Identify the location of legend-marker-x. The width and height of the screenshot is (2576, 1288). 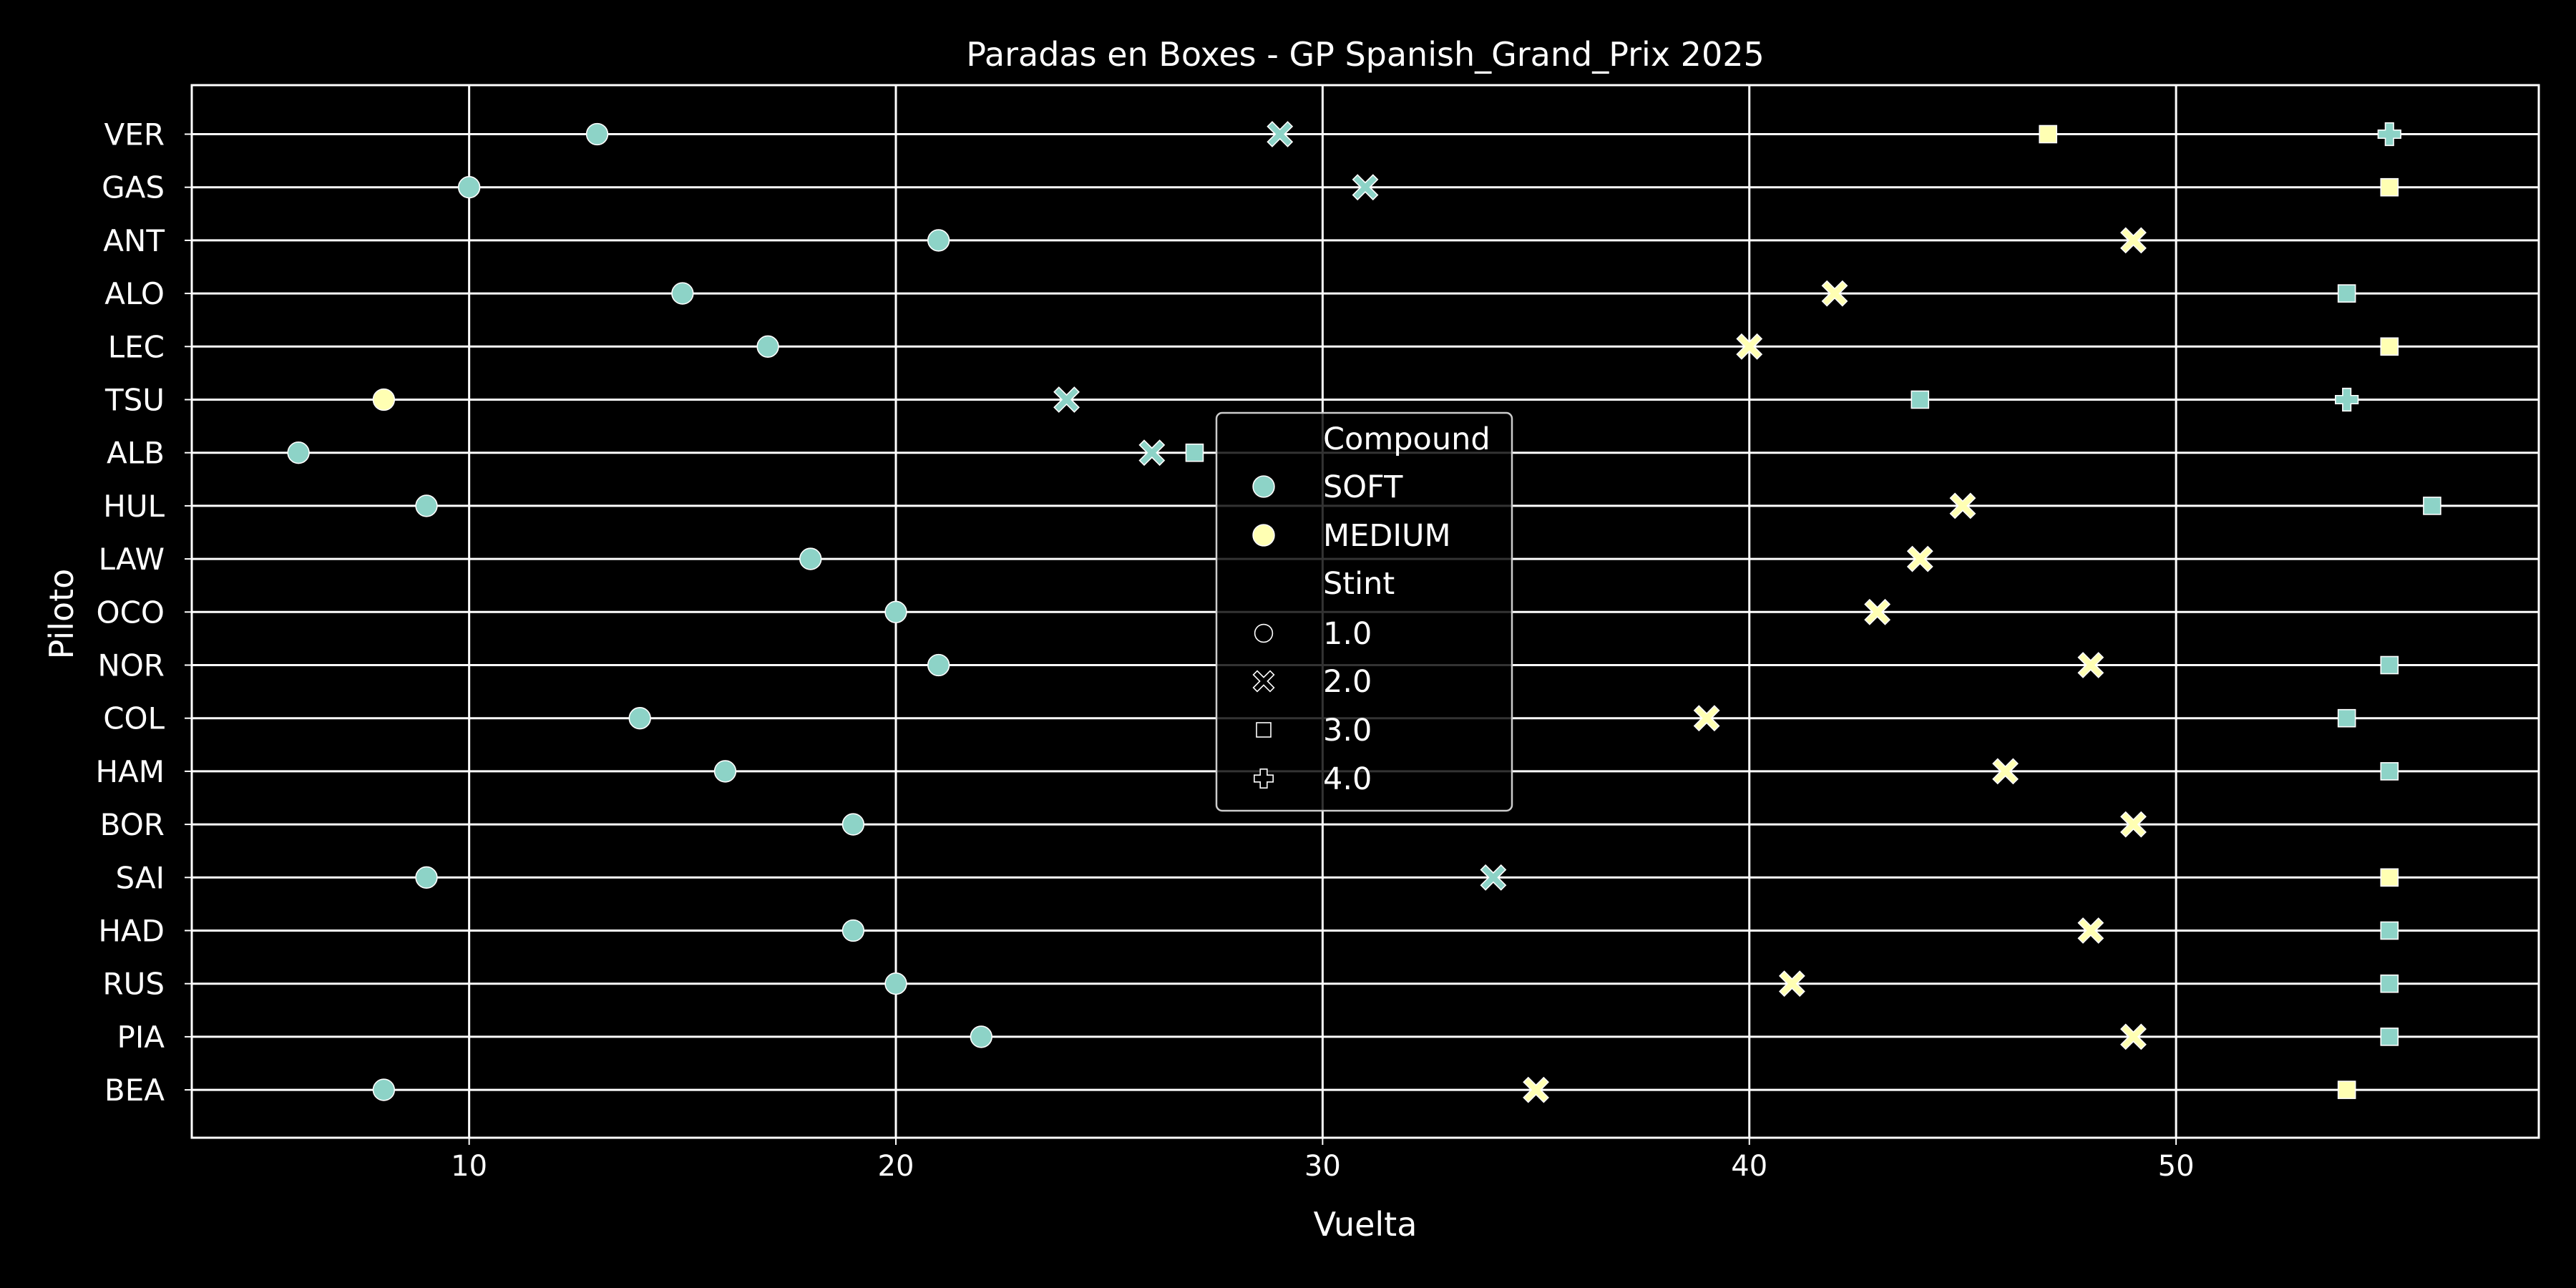
(1263, 681).